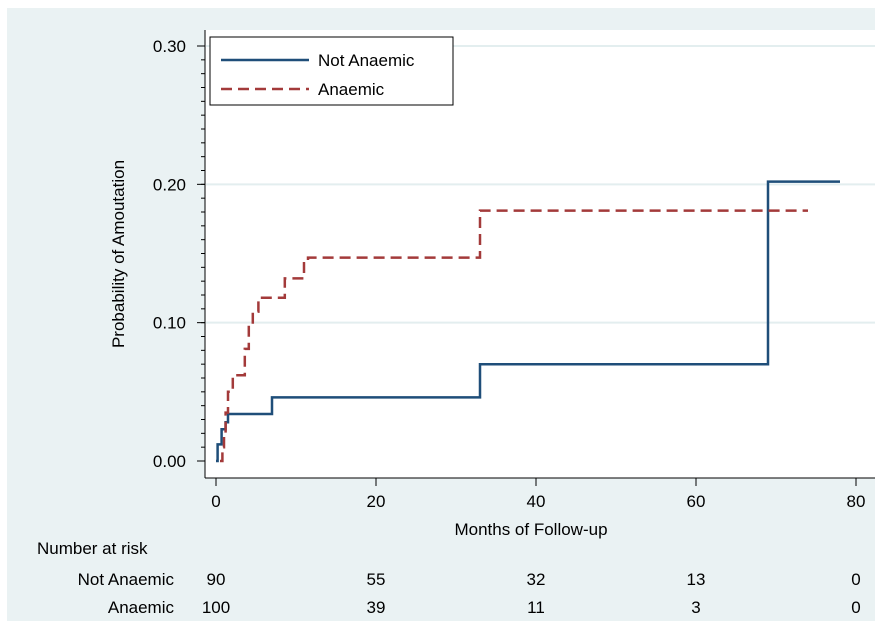  I want to click on x-tick-label-3: 60, so click(696, 501).